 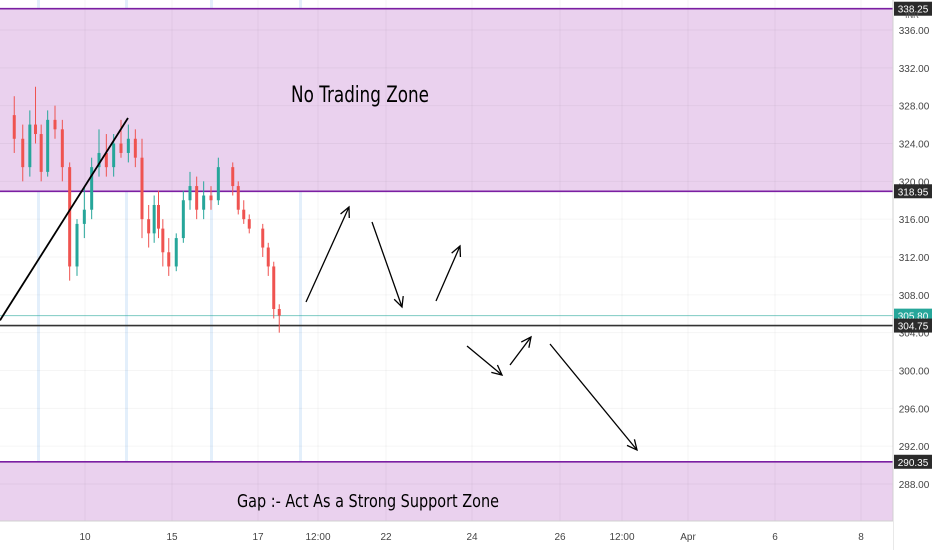 I want to click on x-tick-label: 6, so click(x=775, y=537).